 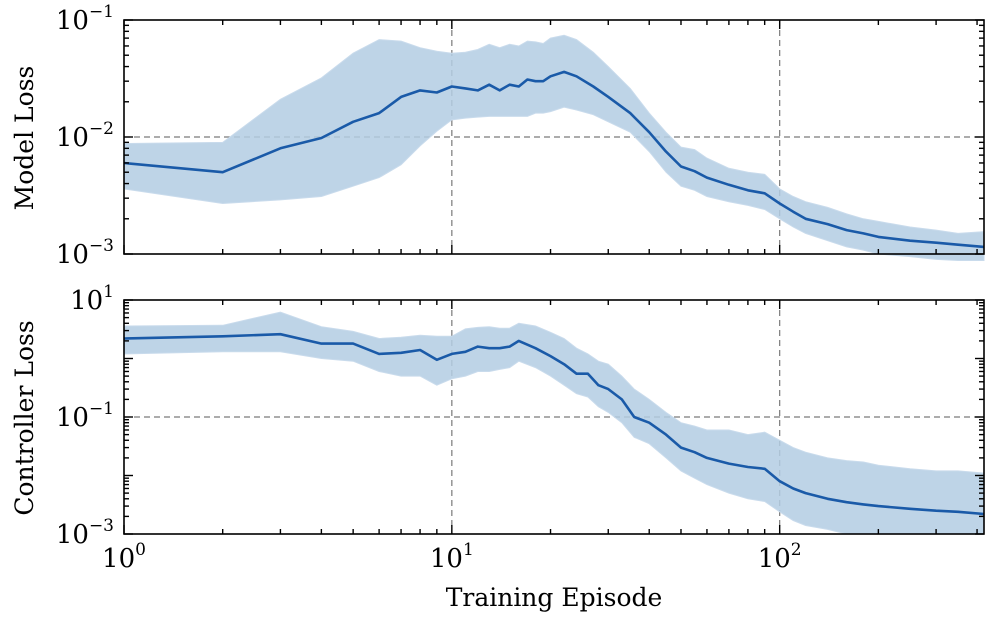 What do you see at coordinates (85, 253) in the screenshot?
I see `model-loss-ytick-label: 10⁻³` at bounding box center [85, 253].